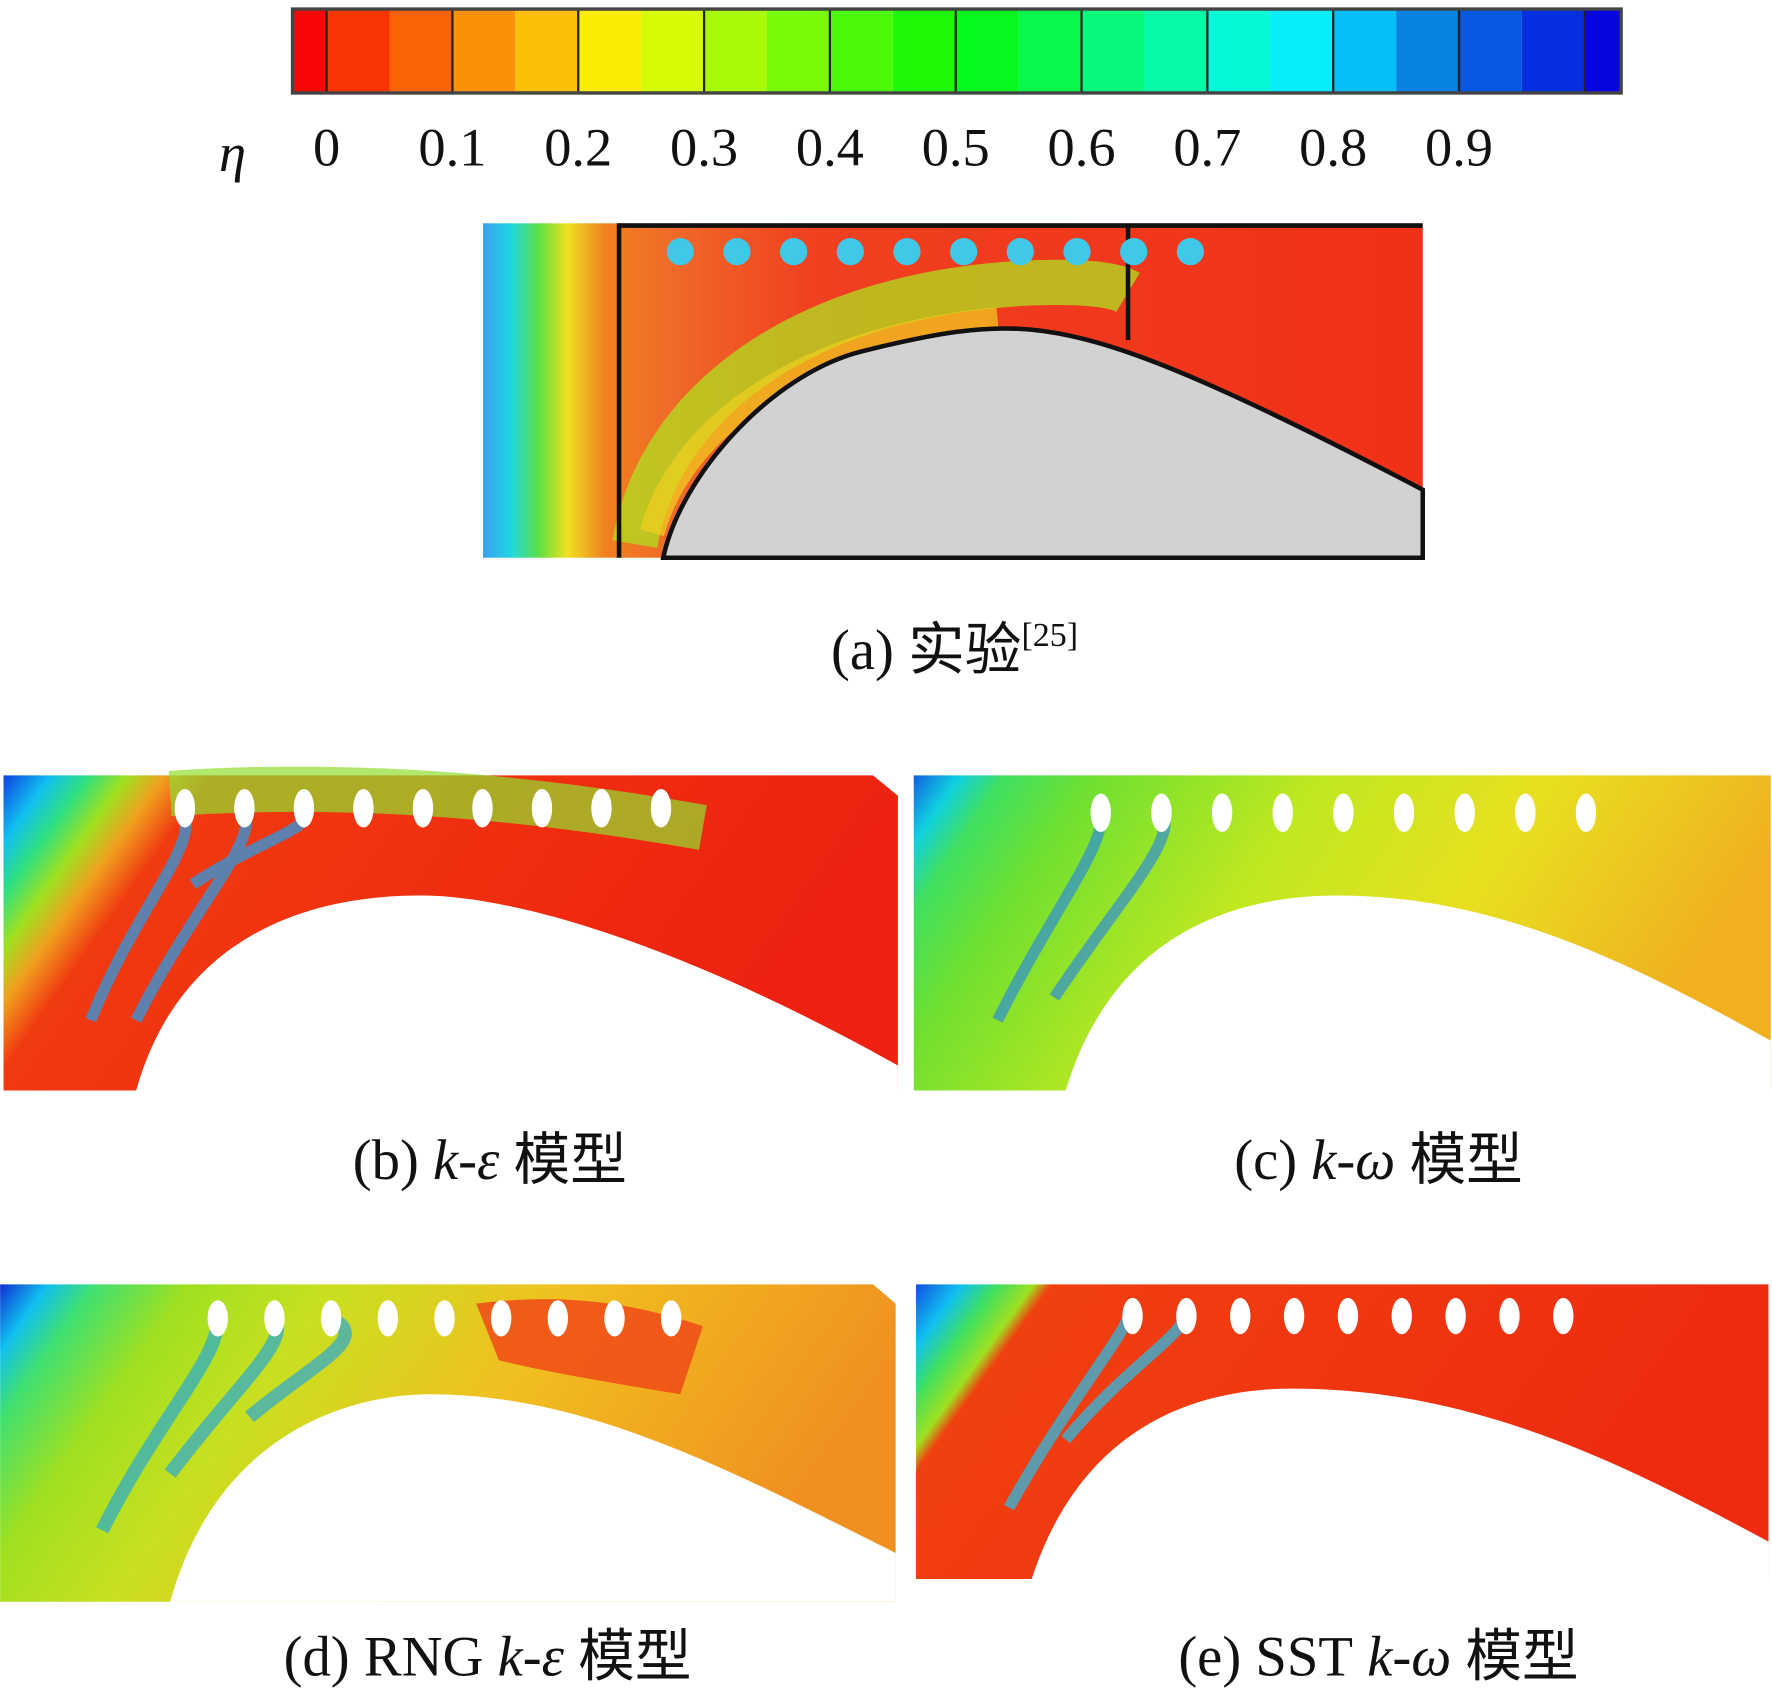 Image resolution: width=1772 pixels, height=1689 pixels. I want to click on caption-a: (a) 实验[25], so click(954, 649).